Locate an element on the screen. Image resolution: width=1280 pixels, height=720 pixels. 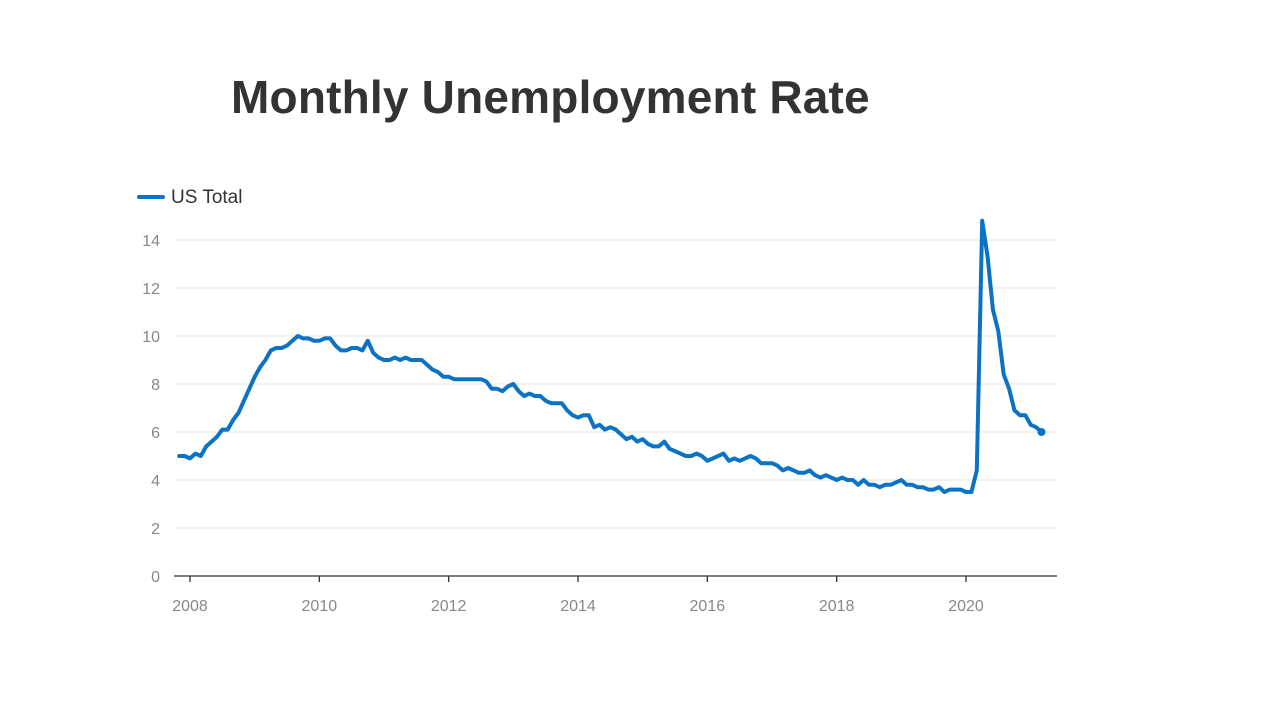
series-end-point is located at coordinates (1041, 432).